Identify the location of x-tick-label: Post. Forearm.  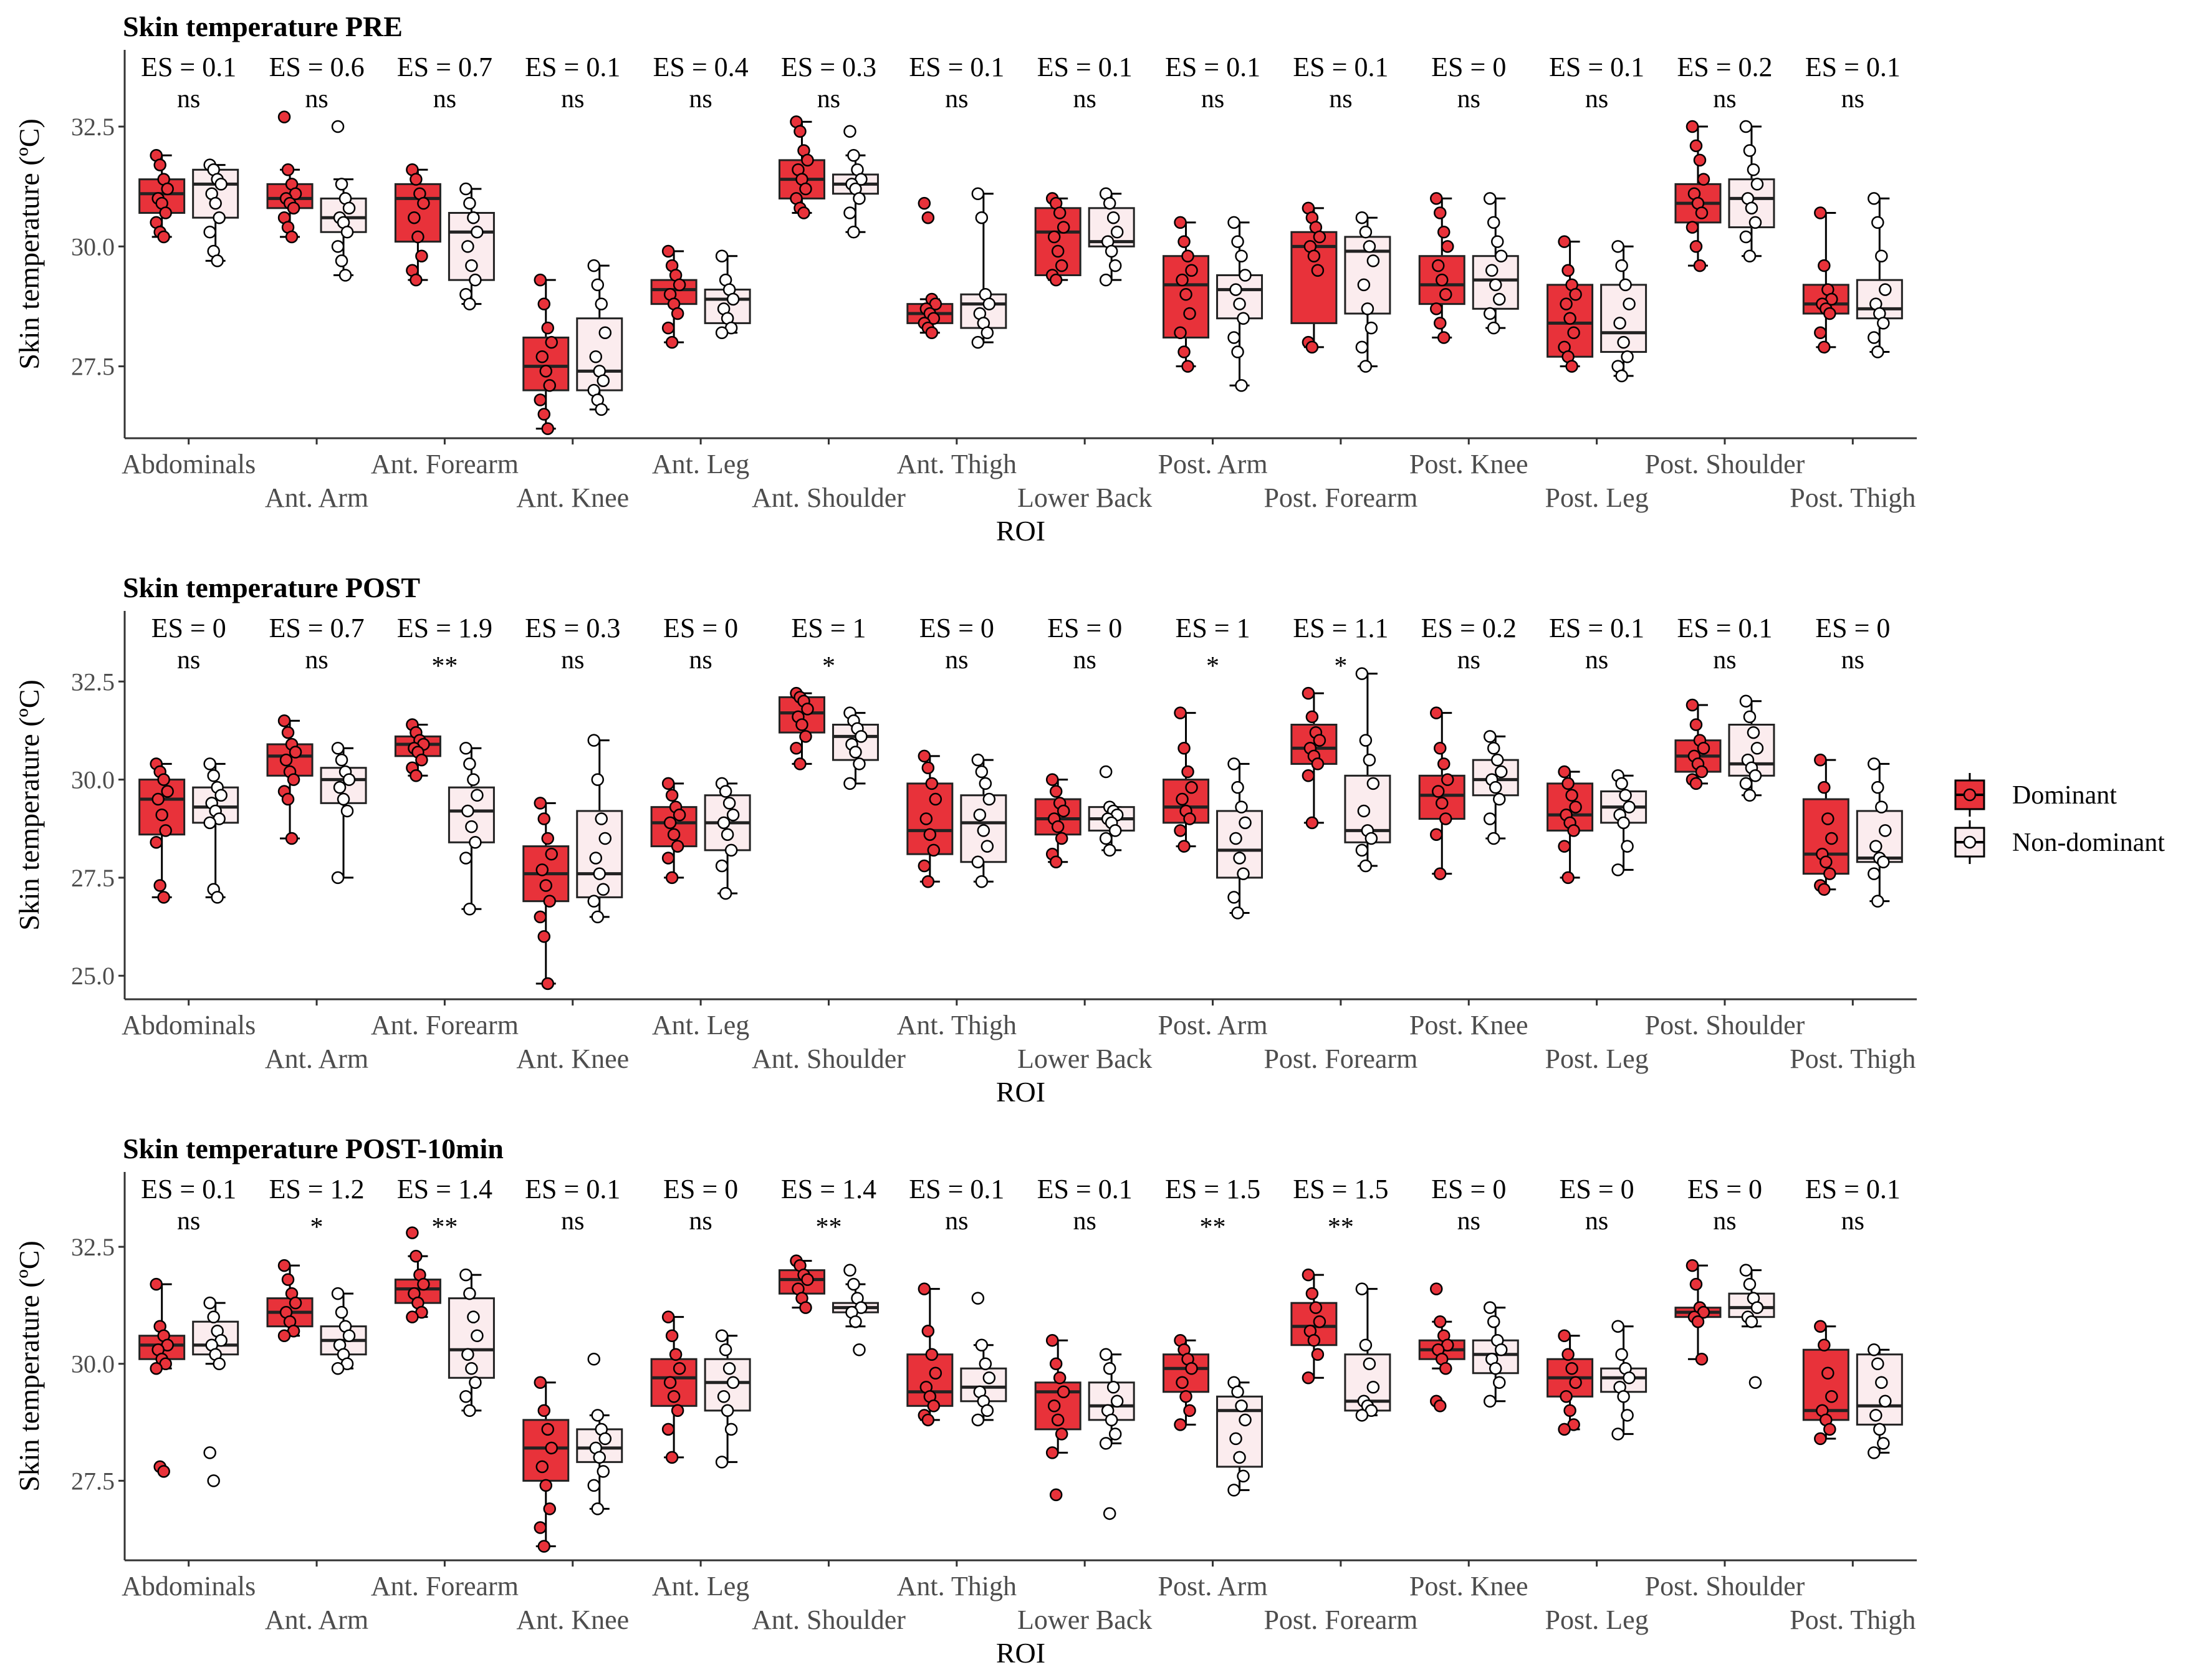
(1340, 1059).